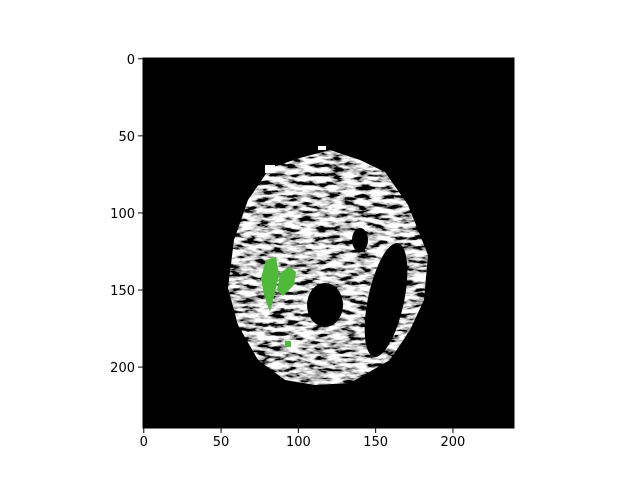  I want to click on y-tick-label: 150, so click(122, 291).